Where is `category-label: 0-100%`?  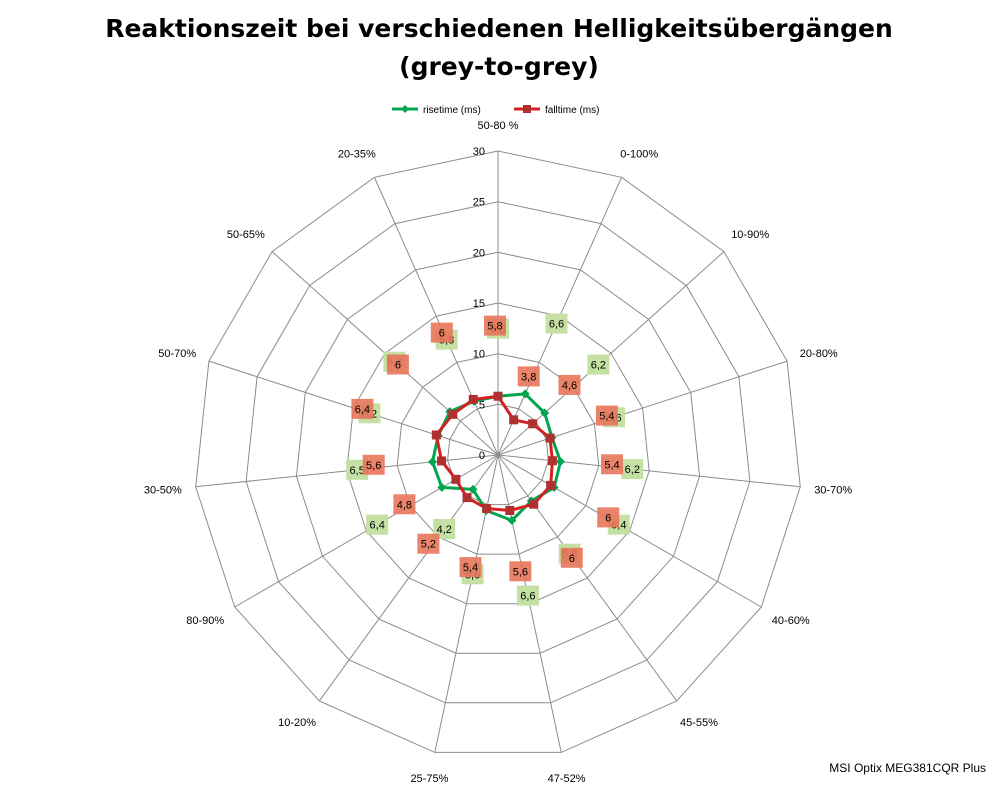 category-label: 0-100% is located at coordinates (639, 155).